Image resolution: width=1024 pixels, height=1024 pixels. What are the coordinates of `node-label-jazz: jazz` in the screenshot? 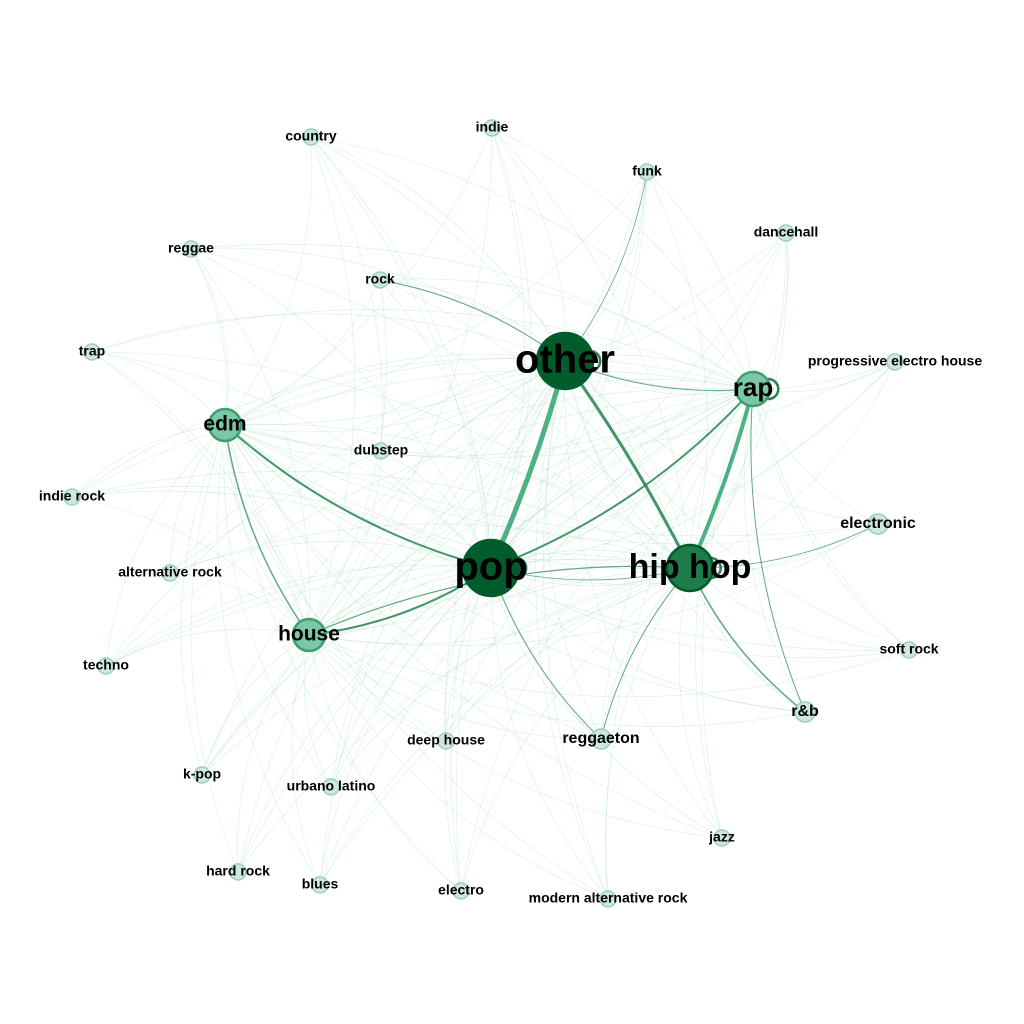 It's located at (721, 837).